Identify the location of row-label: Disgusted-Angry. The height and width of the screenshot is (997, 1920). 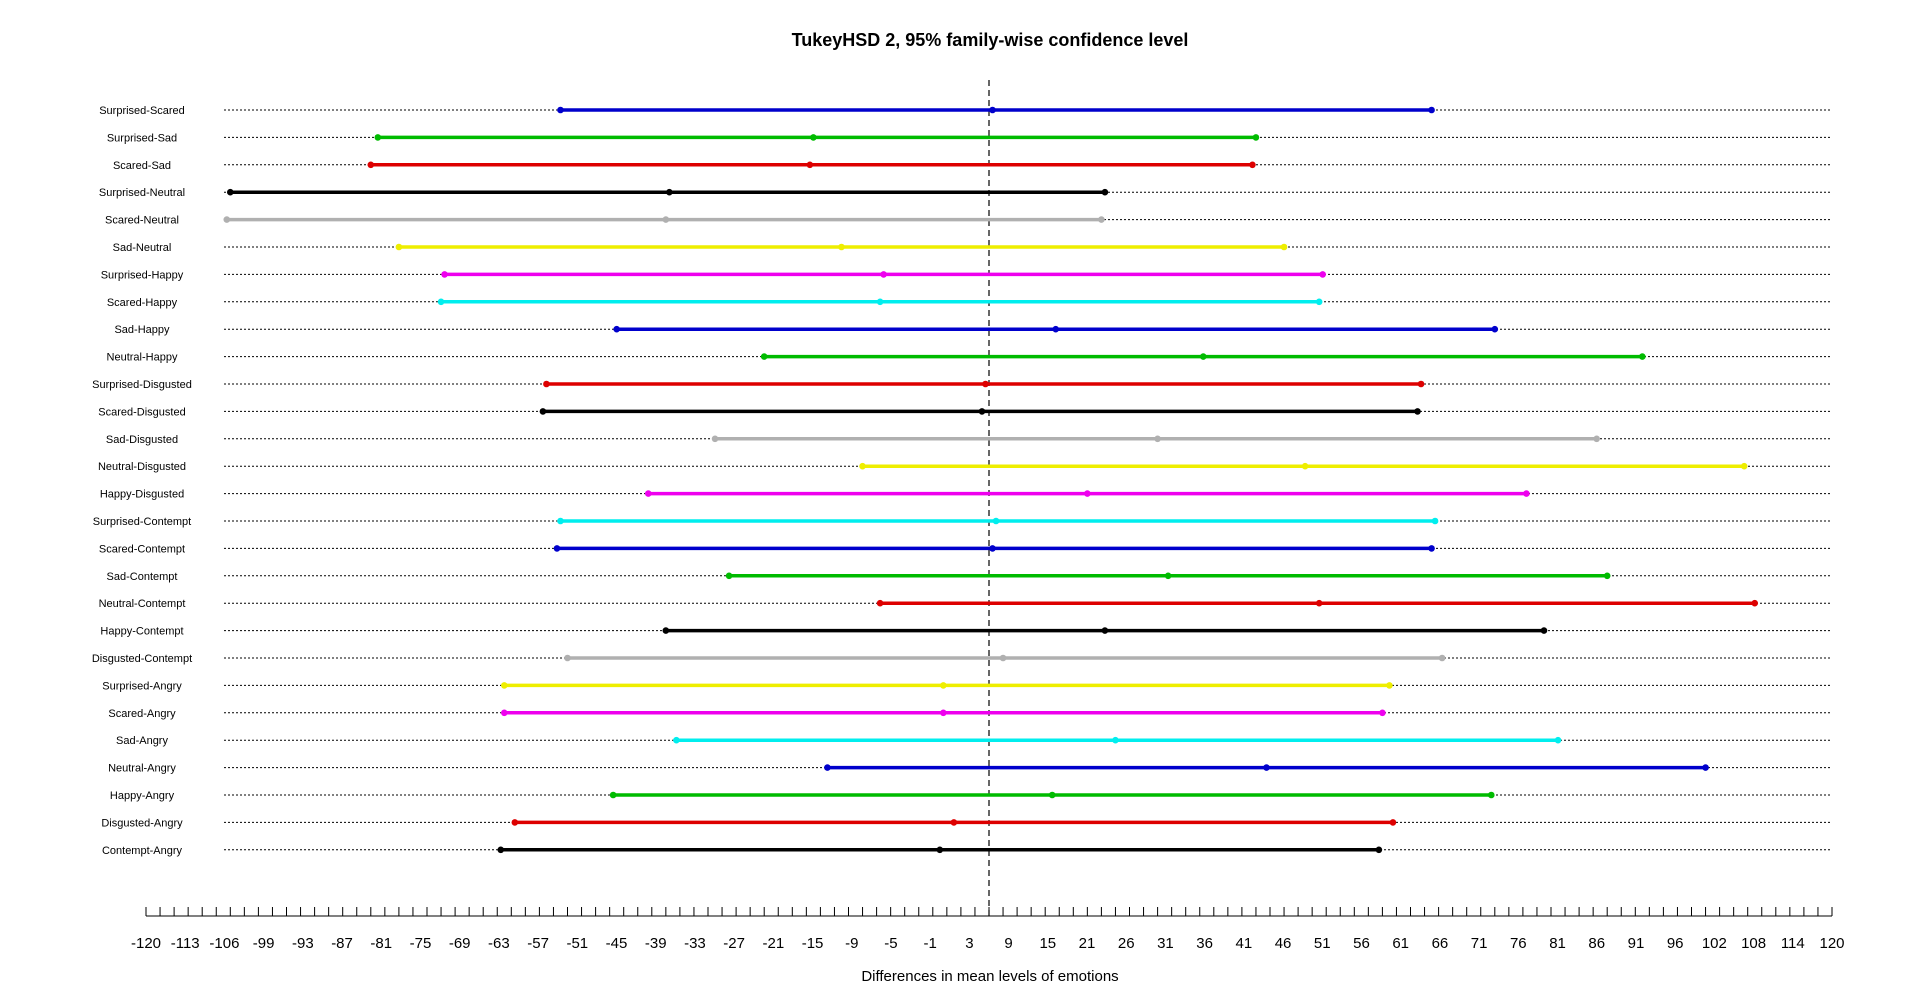
(142, 823).